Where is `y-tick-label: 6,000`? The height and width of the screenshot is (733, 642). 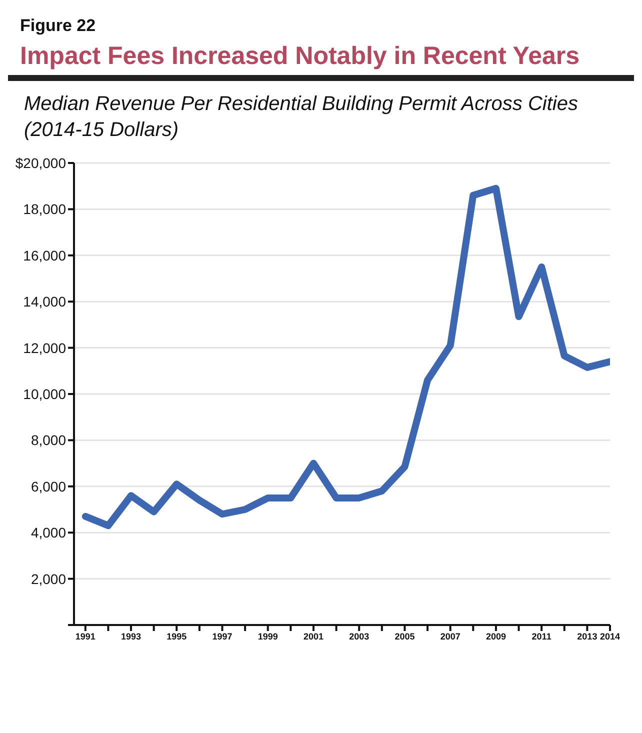
y-tick-label: 6,000 is located at coordinates (48, 486).